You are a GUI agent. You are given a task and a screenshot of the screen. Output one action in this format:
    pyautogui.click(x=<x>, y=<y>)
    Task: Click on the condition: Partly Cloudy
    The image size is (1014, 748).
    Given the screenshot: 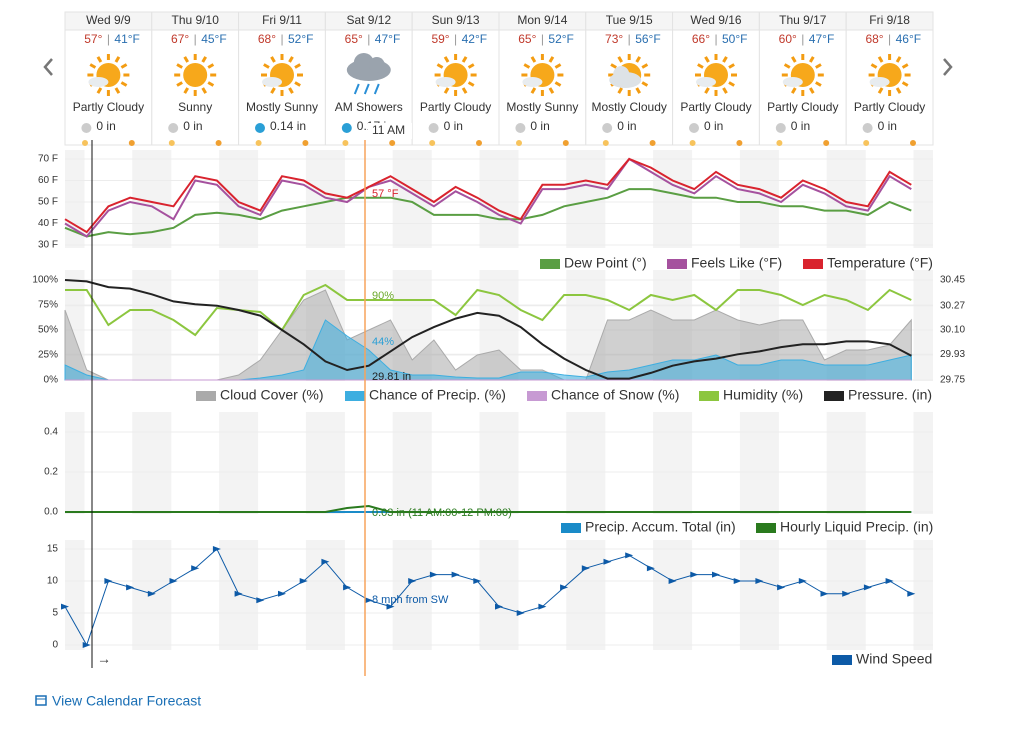 What is the action you would take?
    pyautogui.click(x=455, y=107)
    